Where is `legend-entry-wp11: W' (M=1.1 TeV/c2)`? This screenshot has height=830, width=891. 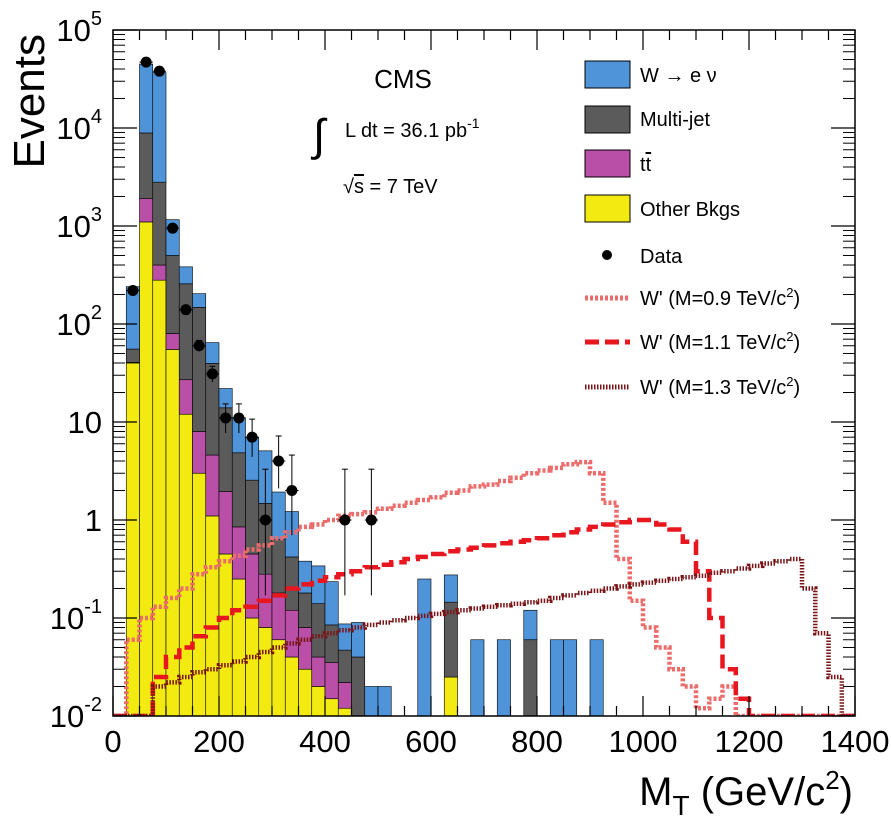 legend-entry-wp11: W' (M=1.1 TeV/c2) is located at coordinates (692, 341).